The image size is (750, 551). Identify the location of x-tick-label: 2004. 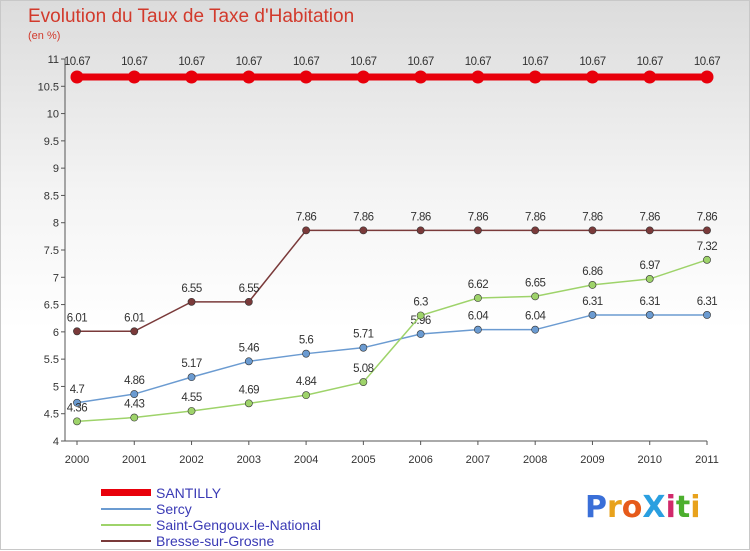
(306, 460).